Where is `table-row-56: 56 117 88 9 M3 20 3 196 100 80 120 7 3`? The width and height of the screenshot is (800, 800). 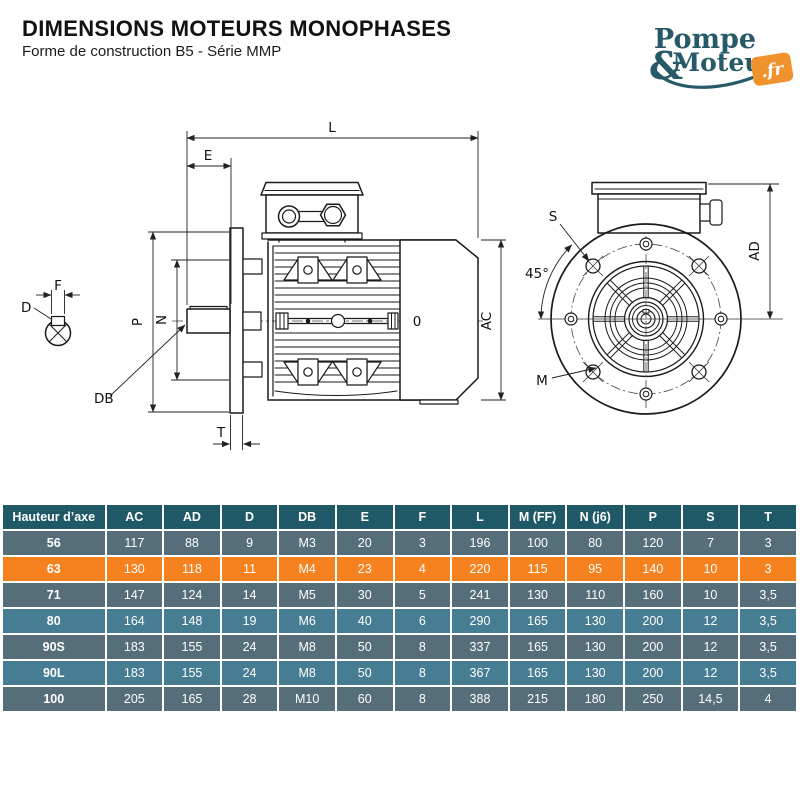
table-row-56: 56 117 88 9 M3 20 3 196 100 80 120 7 3 is located at coordinates (399, 543).